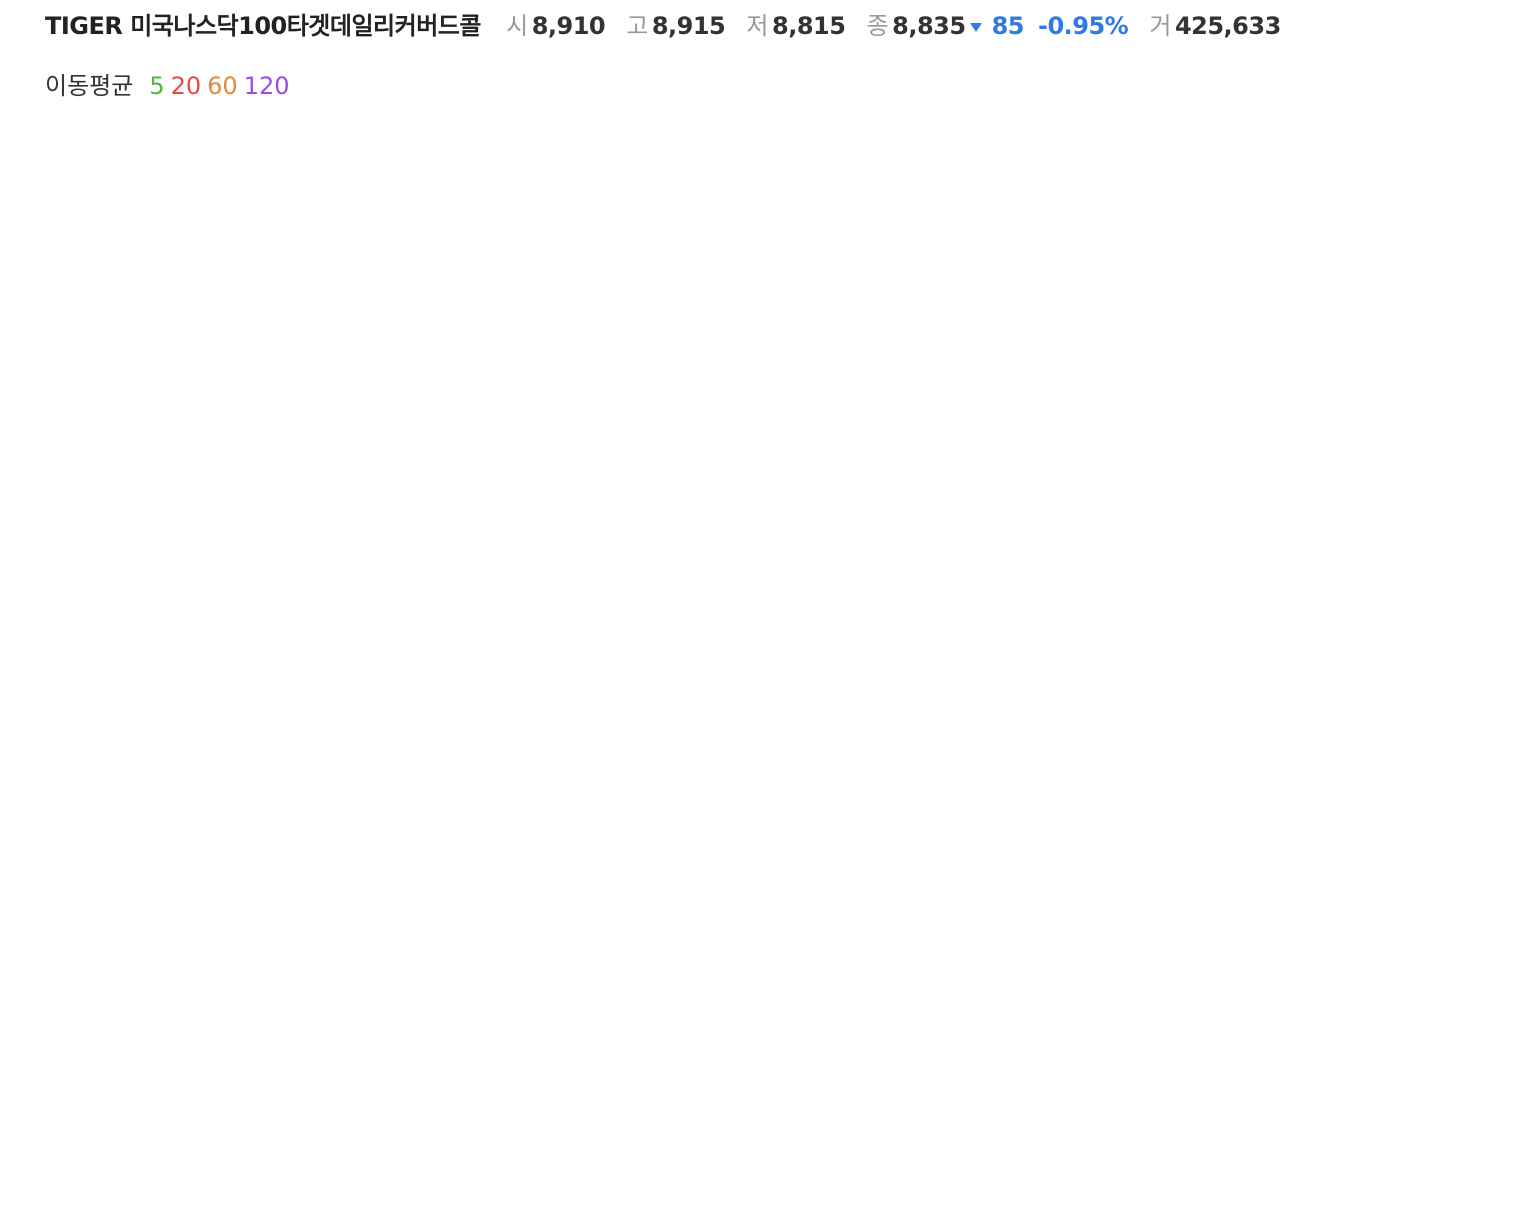 This screenshot has width=1526, height=1206. Describe the element at coordinates (1128, 903) in the screenshot. I see `extreme-annotation: 최저 7,739 (14.16%)` at that location.